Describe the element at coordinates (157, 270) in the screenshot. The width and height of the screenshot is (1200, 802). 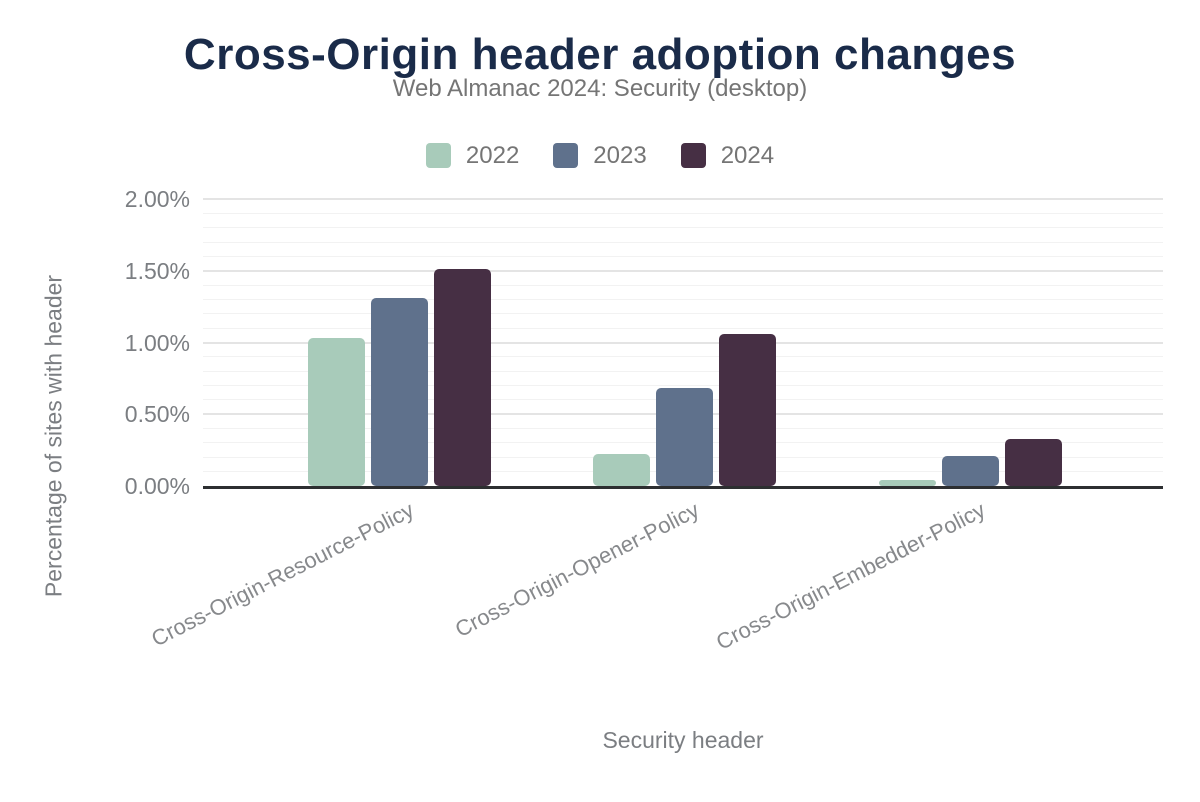
I see `y-tick-label: 1.50%` at that location.